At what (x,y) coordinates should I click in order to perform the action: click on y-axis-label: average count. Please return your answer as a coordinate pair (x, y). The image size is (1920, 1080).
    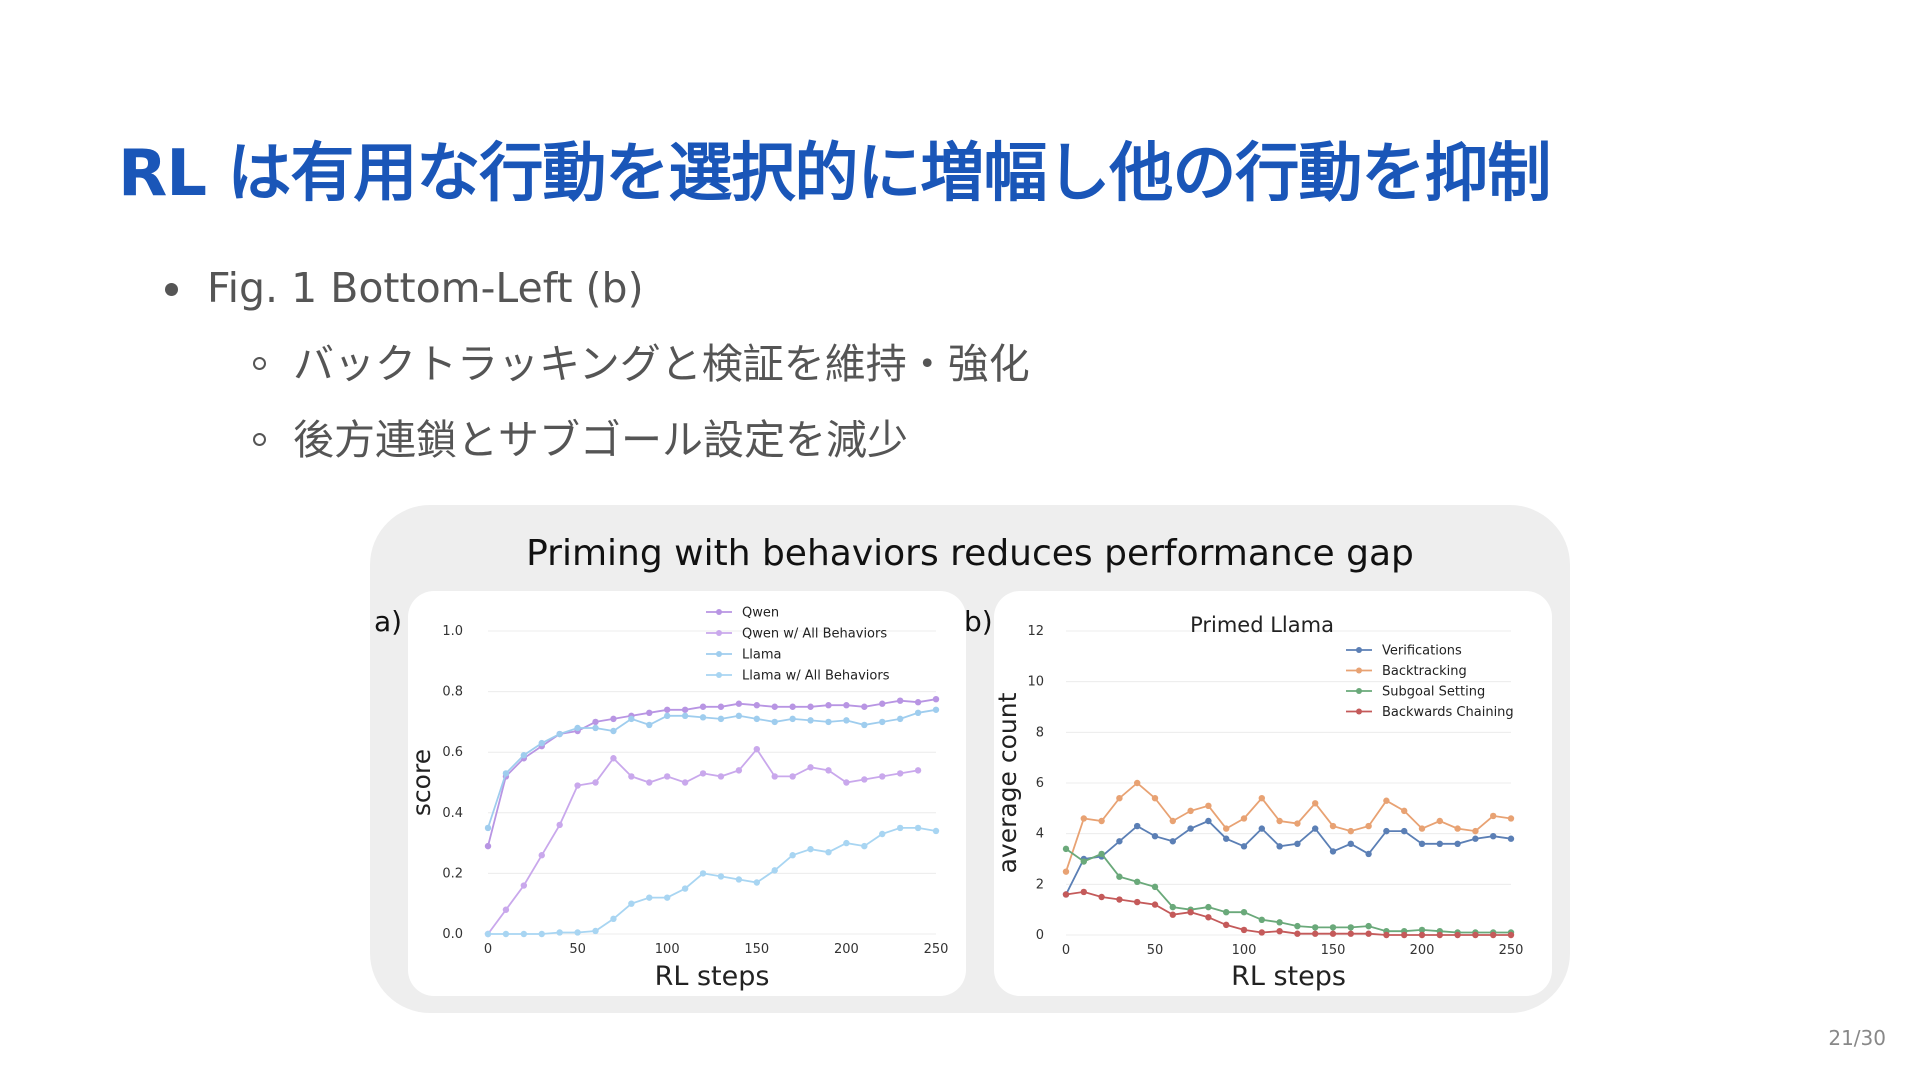
    Looking at the image, I should click on (1008, 782).